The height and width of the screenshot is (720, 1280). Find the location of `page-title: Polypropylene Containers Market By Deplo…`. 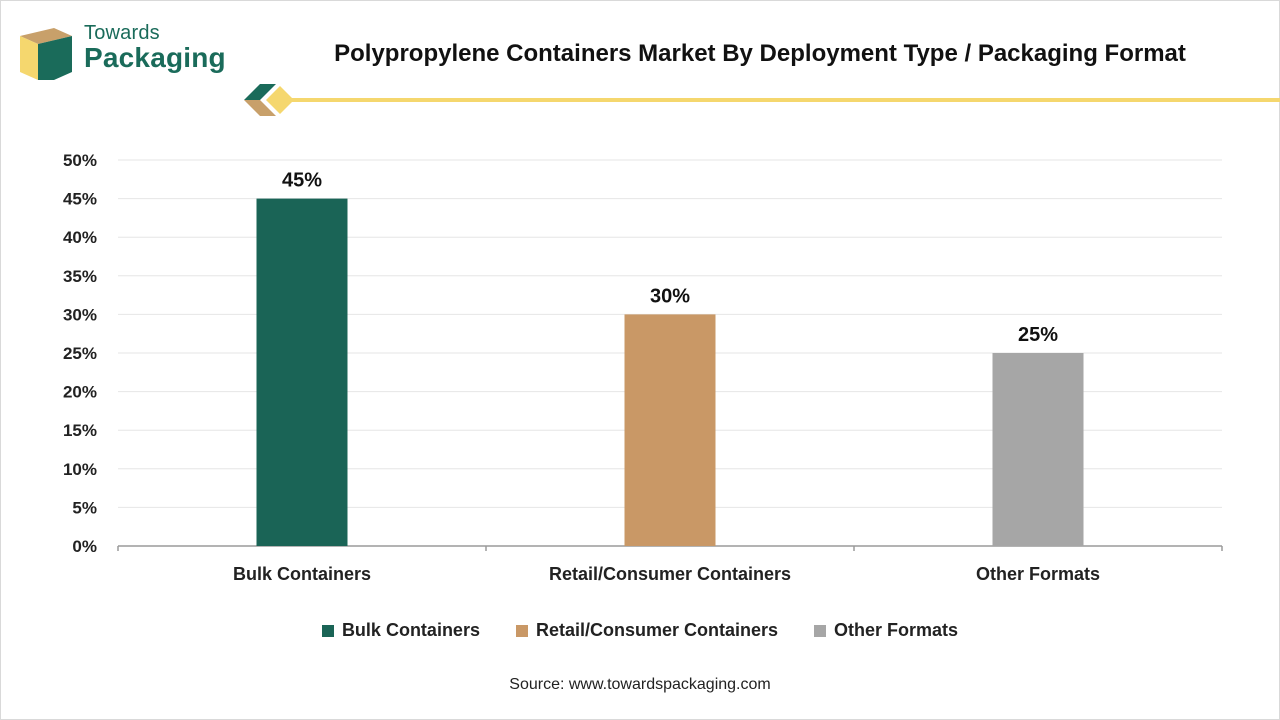

page-title: Polypropylene Containers Market By Deplo… is located at coordinates (760, 53).